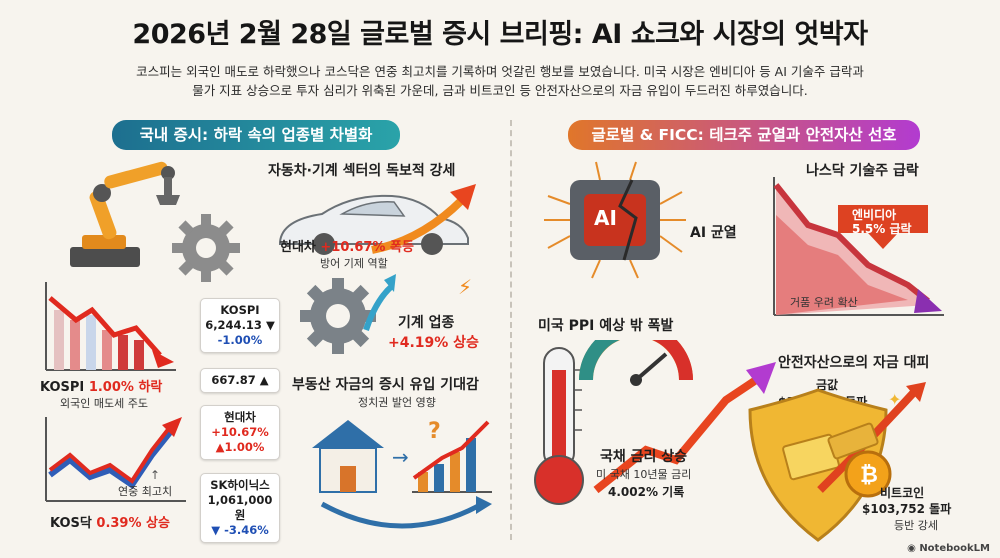 The width and height of the screenshot is (1000, 558). I want to click on machine-change: +4.19% 상승, so click(433, 343).